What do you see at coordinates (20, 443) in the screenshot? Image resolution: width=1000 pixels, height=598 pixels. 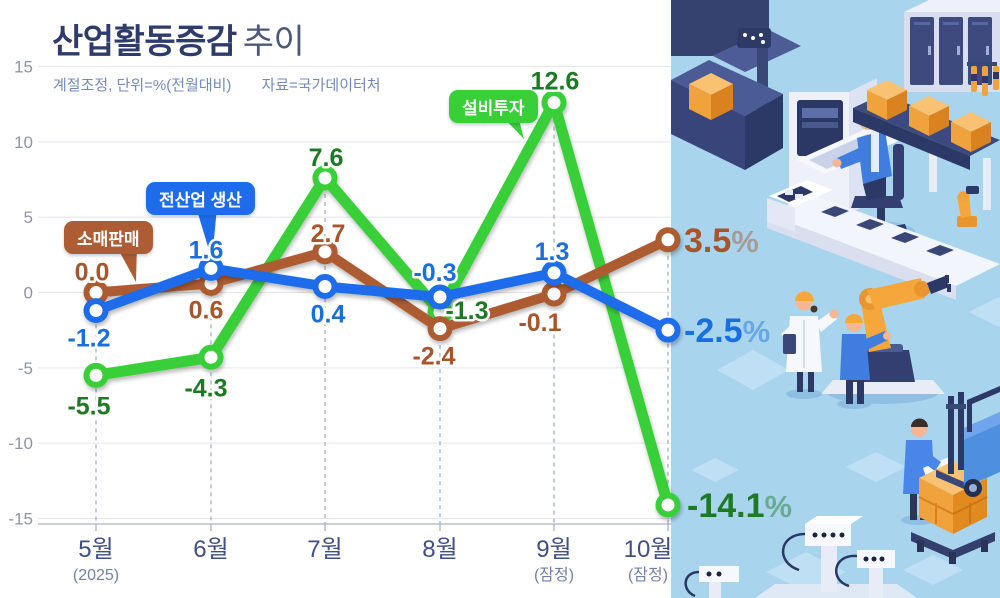 I see `y-tick-label: -10` at bounding box center [20, 443].